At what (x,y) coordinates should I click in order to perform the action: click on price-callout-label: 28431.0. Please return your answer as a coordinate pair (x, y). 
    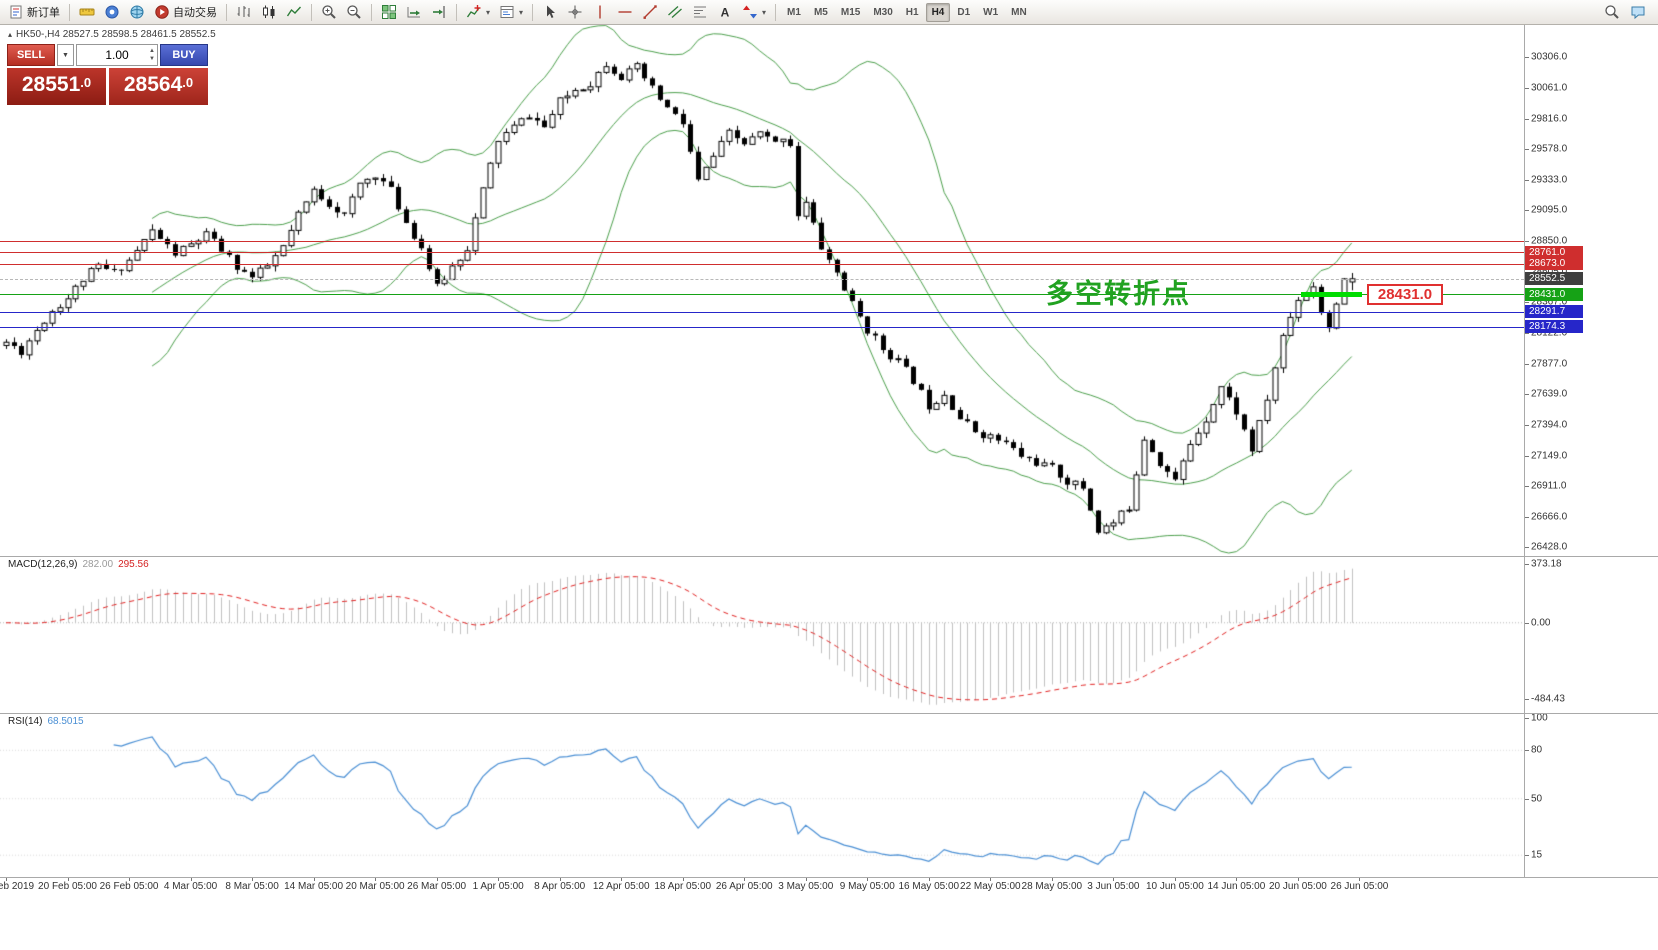
    Looking at the image, I should click on (1405, 294).